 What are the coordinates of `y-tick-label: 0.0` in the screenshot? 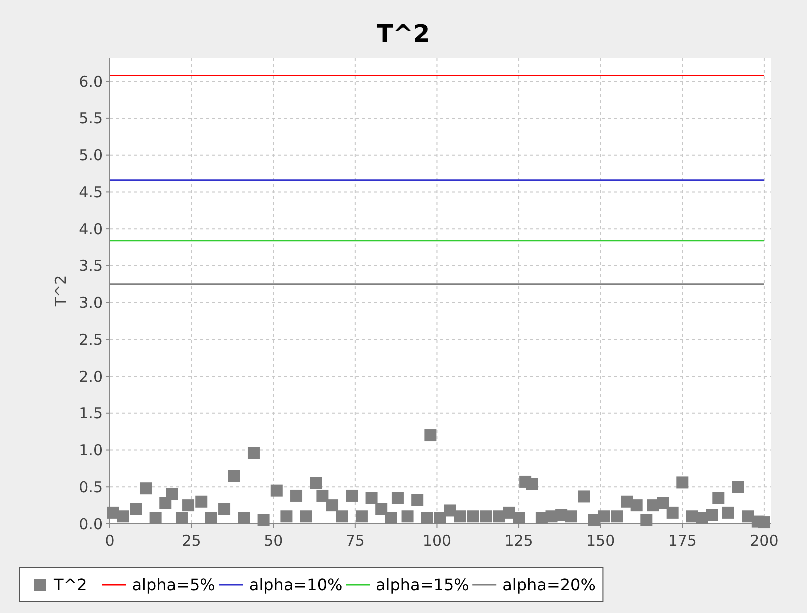 It's located at (91, 524).